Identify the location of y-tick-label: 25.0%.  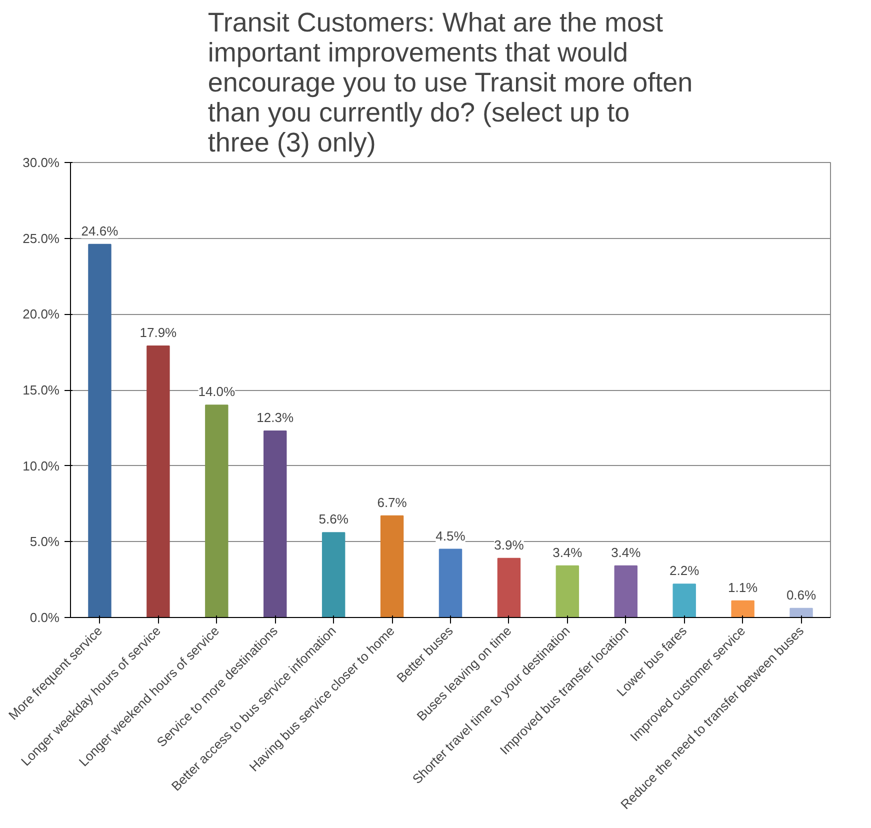
(41, 238).